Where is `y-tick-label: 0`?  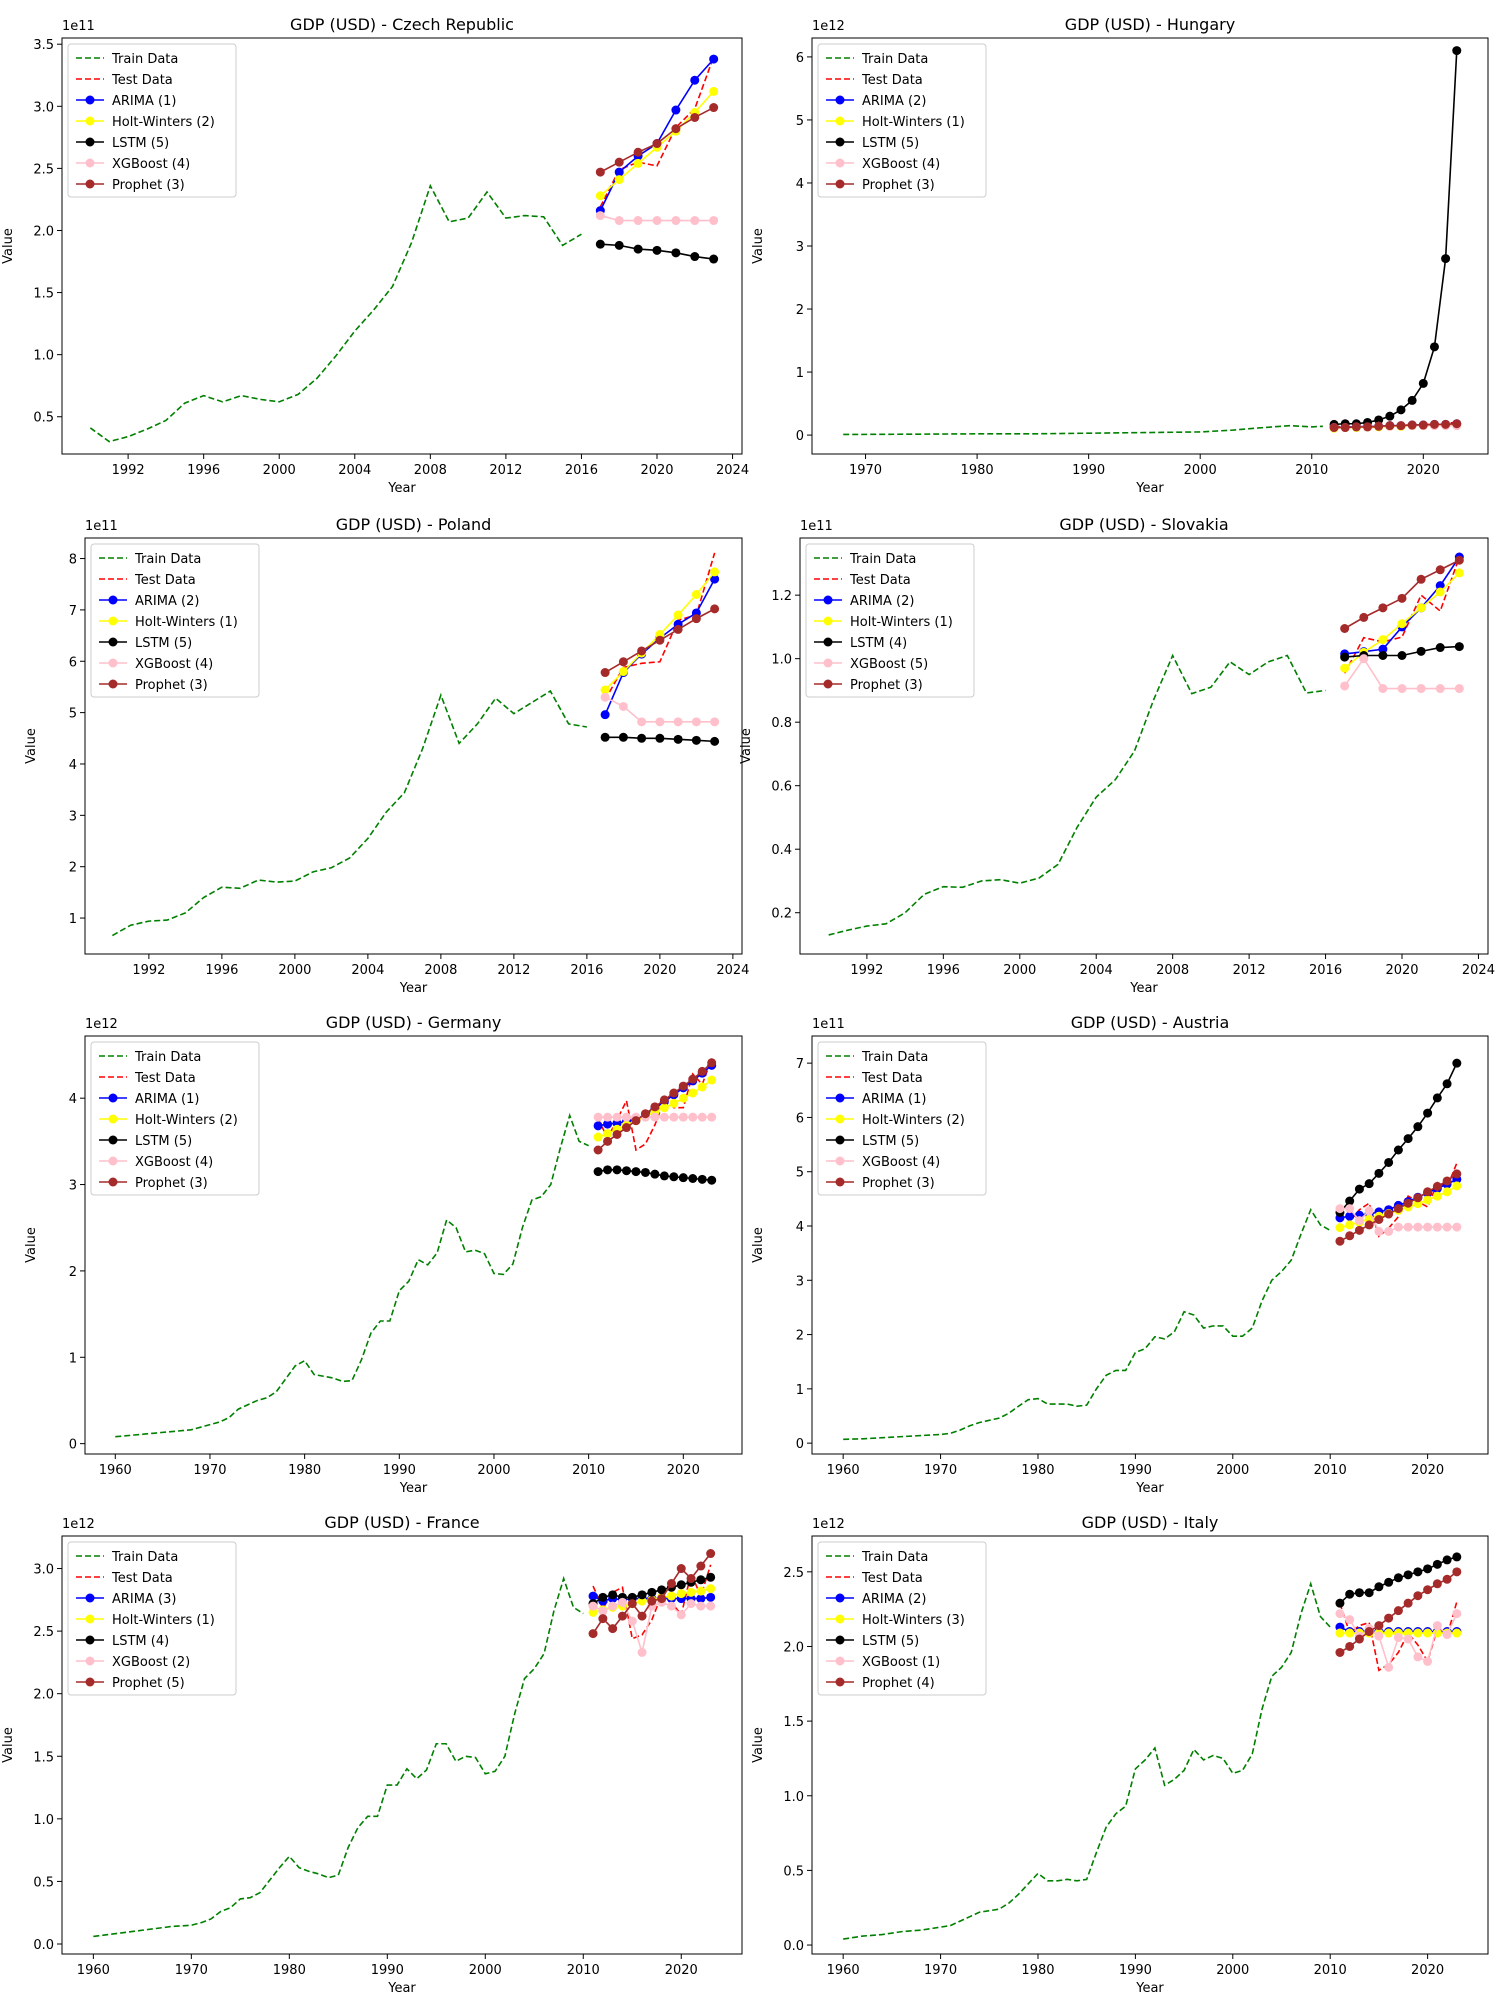 y-tick-label: 0 is located at coordinates (800, 1444).